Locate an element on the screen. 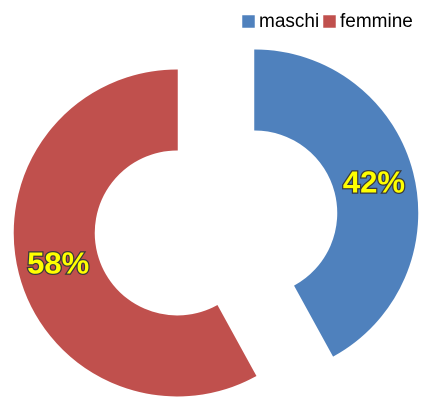 Image resolution: width=422 pixels, height=400 pixels. value-label: 58% is located at coordinates (58, 263).